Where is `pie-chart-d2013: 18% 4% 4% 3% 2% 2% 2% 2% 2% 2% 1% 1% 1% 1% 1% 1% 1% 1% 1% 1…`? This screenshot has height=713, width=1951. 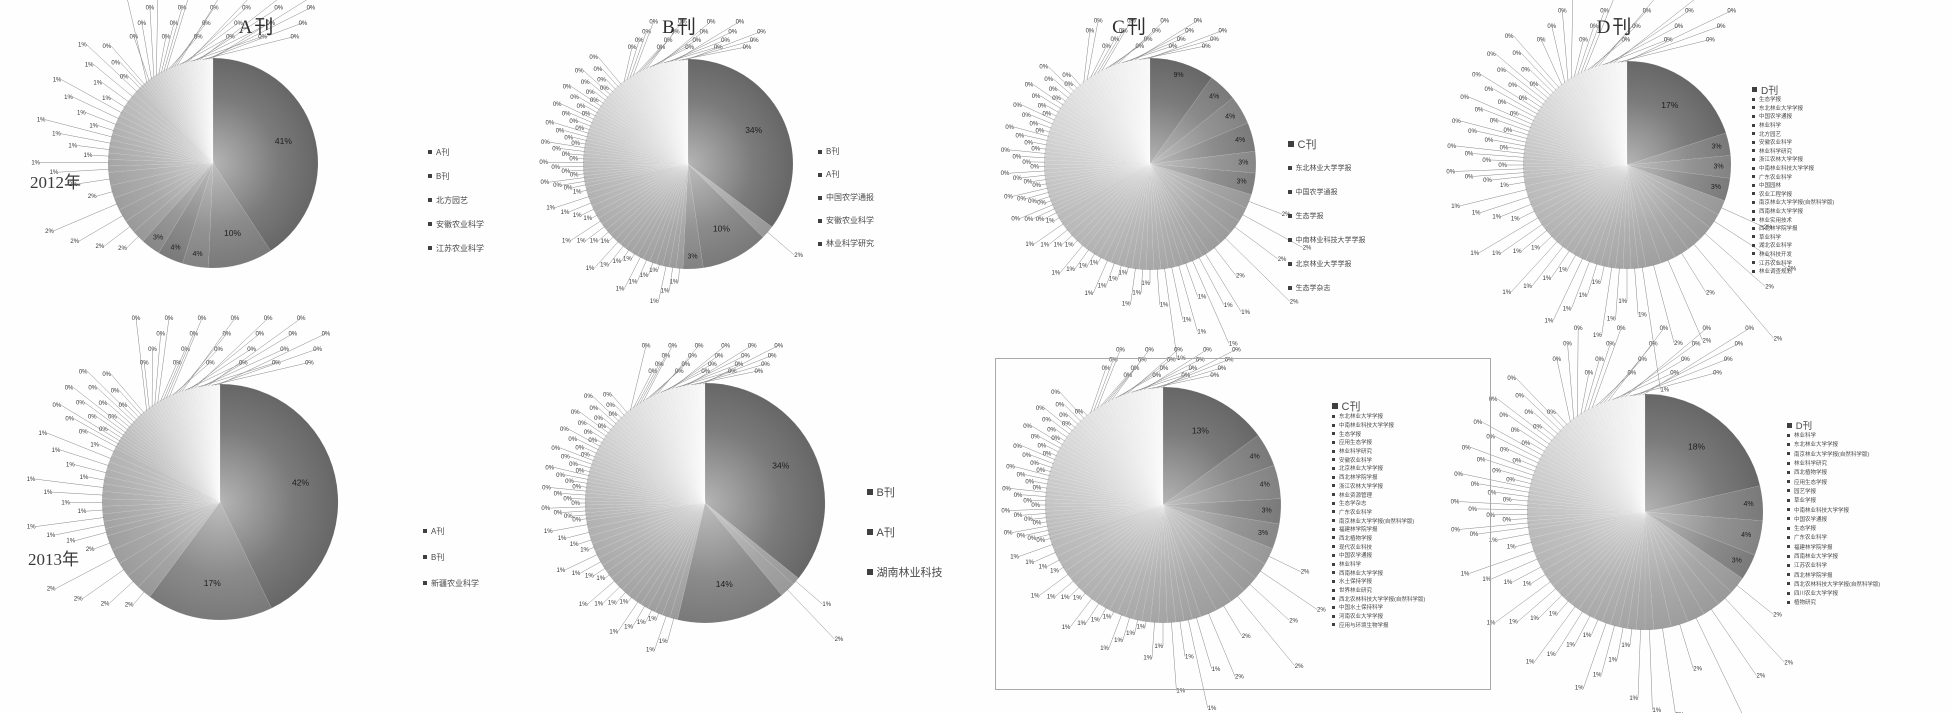 pie-chart-d2013: 18% 4% 4% 3% 2% 2% 2% 2% 2% 2% 1% 1% 1% 1% 1% 1% 1% 1% 1% 1… is located at coordinates (1622, 519).